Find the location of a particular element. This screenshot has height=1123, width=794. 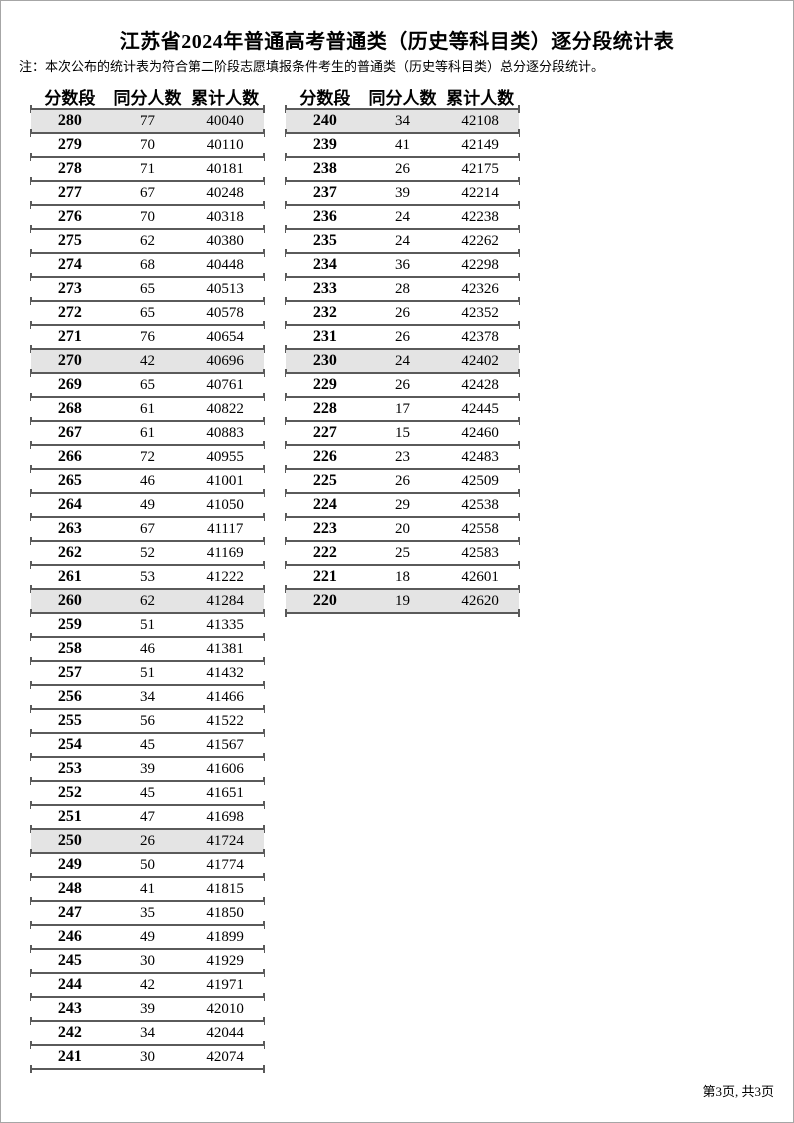

same-score-count-cell: 42 is located at coordinates (147, 985).